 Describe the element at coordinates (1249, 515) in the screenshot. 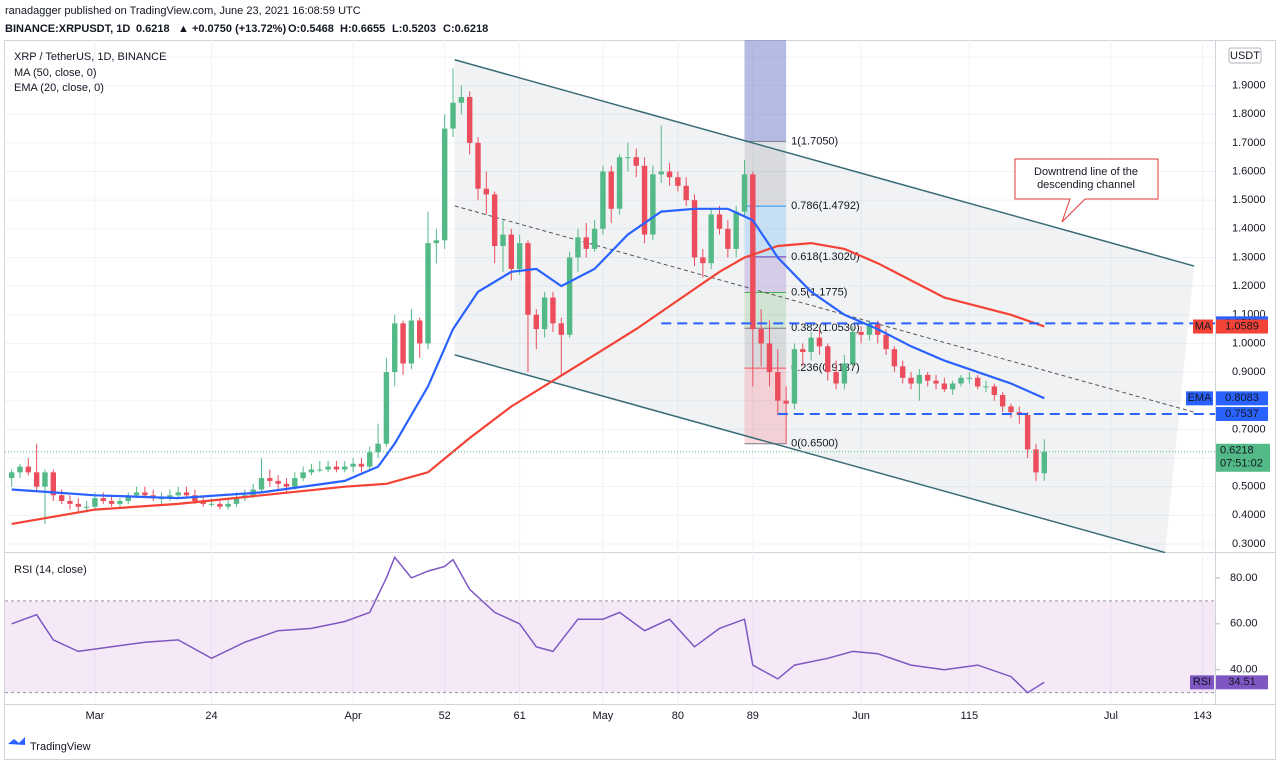

I see `y-tick-label: 0.4000` at that location.